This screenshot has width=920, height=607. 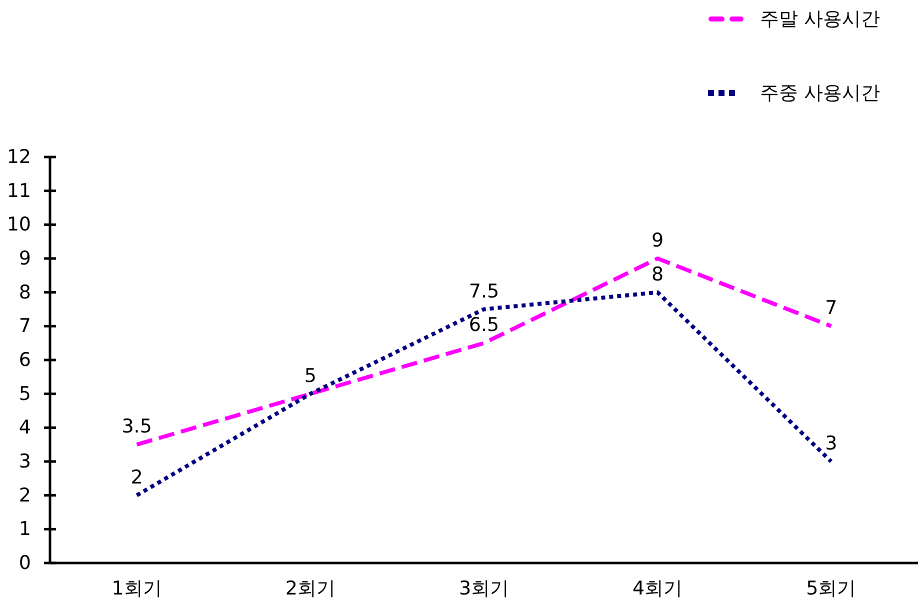 I want to click on data-label: 3, so click(x=831, y=443).